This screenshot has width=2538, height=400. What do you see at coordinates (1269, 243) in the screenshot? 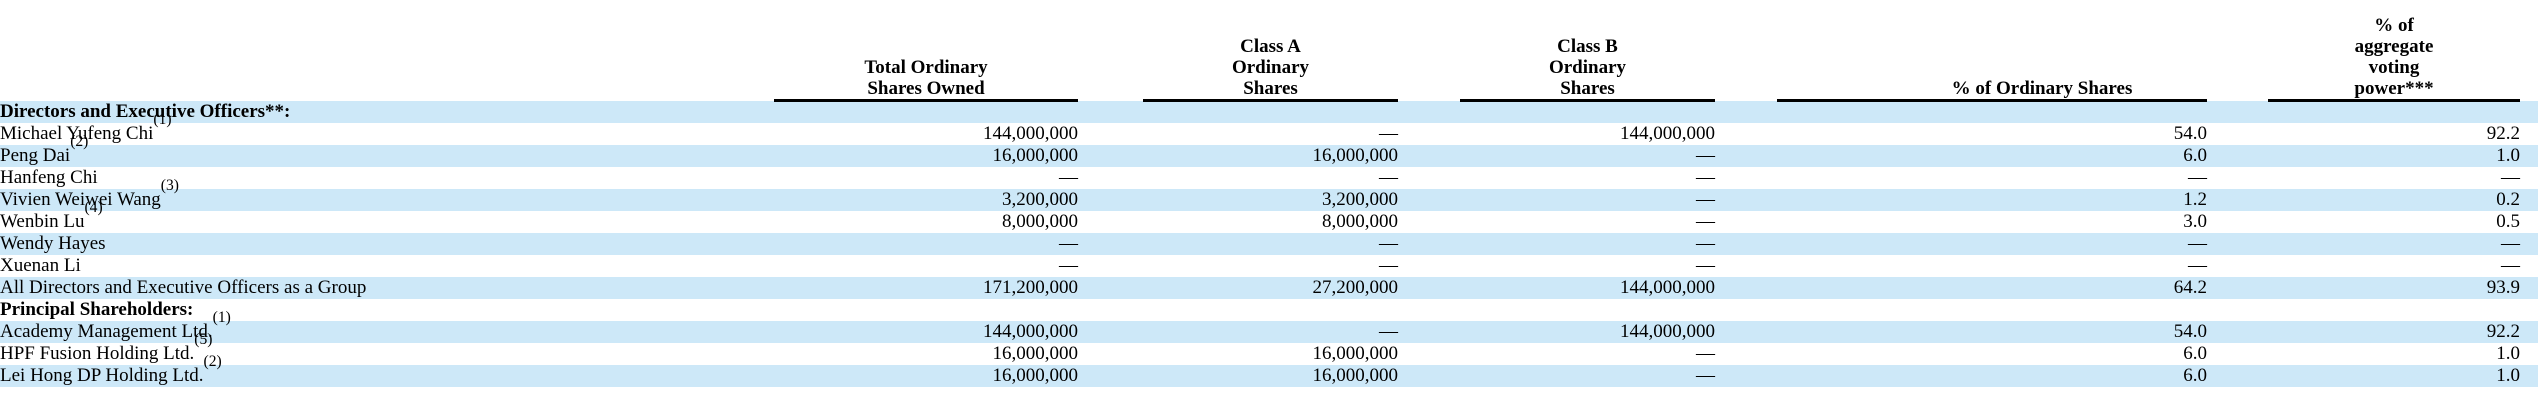
I see `table-row: Wendy Hayes — — — — —` at bounding box center [1269, 243].